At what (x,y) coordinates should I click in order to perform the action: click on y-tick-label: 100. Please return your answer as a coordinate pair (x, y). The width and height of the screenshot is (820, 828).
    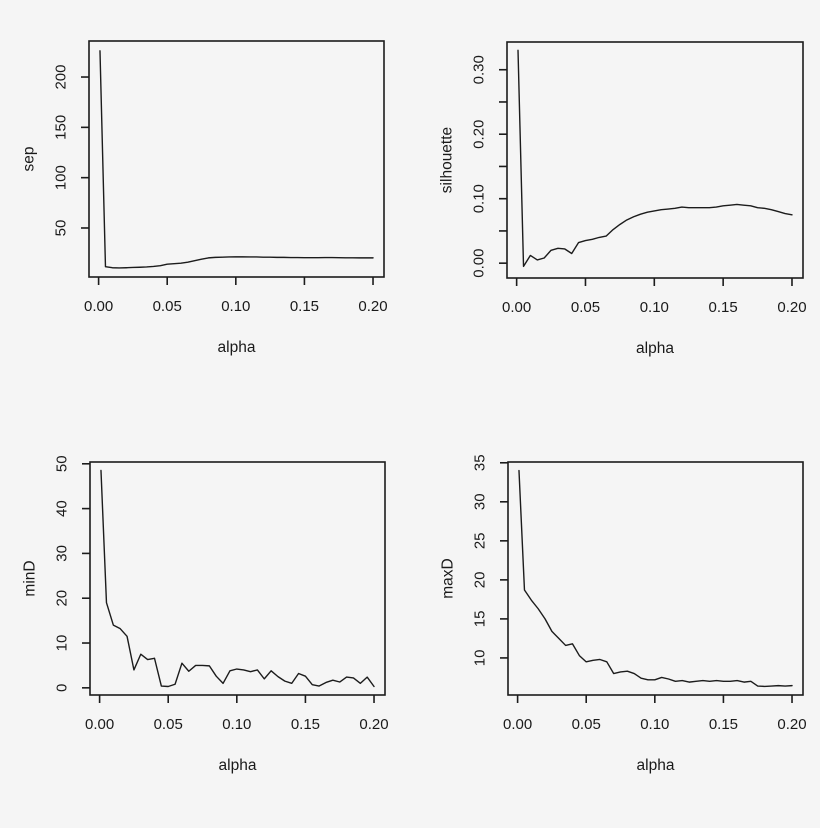
    Looking at the image, I should click on (61, 177).